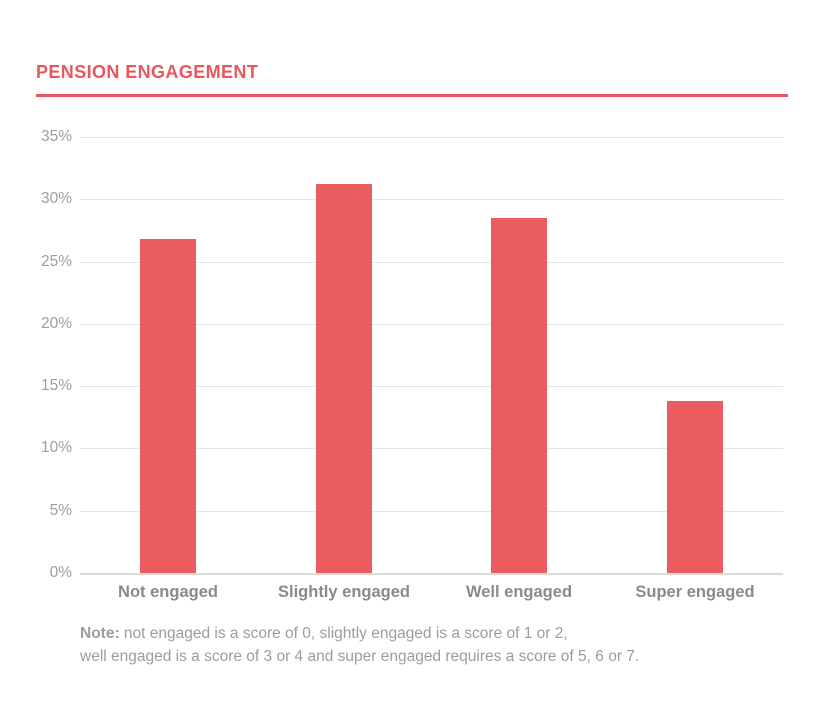 The height and width of the screenshot is (717, 816). What do you see at coordinates (56, 198) in the screenshot?
I see `y-axis-tick-label: 30%` at bounding box center [56, 198].